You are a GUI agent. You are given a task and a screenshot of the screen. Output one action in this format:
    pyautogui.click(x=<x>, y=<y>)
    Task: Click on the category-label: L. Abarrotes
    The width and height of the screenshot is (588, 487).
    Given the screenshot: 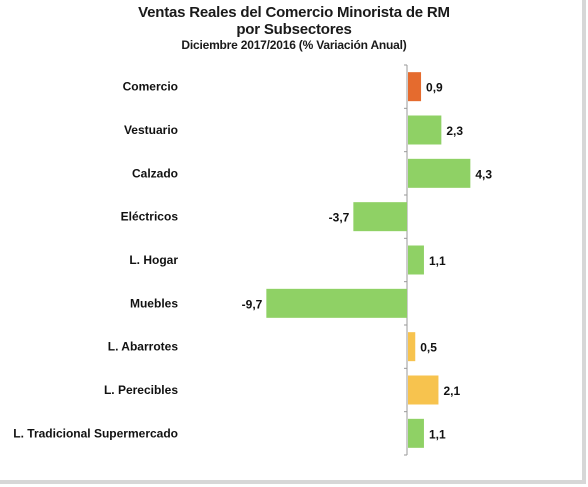 What is the action you would take?
    pyautogui.click(x=143, y=347)
    